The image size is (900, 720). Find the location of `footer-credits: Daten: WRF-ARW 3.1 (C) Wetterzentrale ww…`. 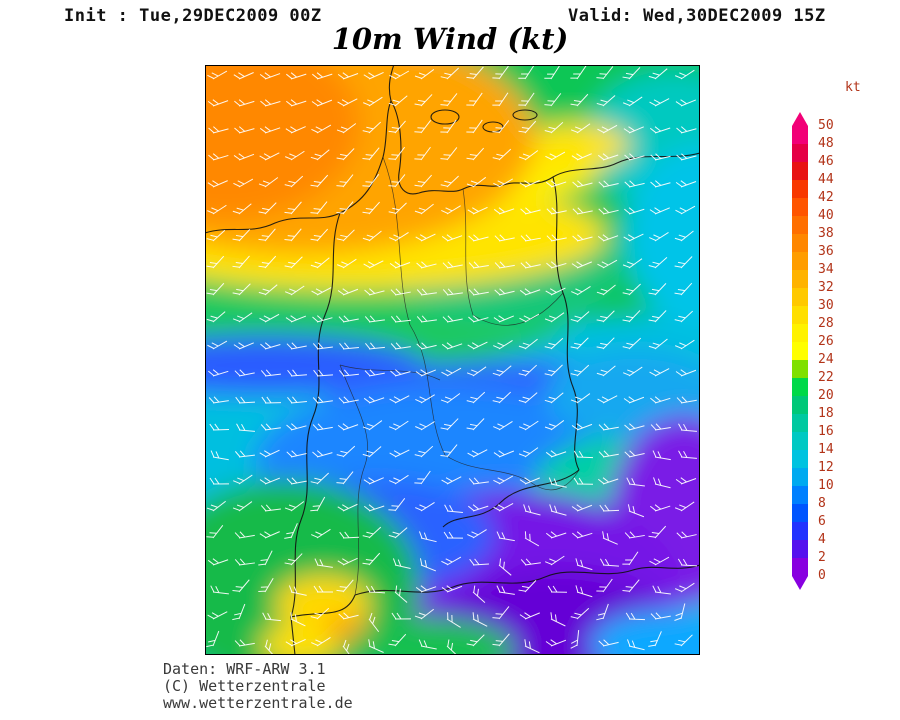

footer-credits: Daten: WRF-ARW 3.1 (C) Wetterzentrale ww… is located at coordinates (258, 686).